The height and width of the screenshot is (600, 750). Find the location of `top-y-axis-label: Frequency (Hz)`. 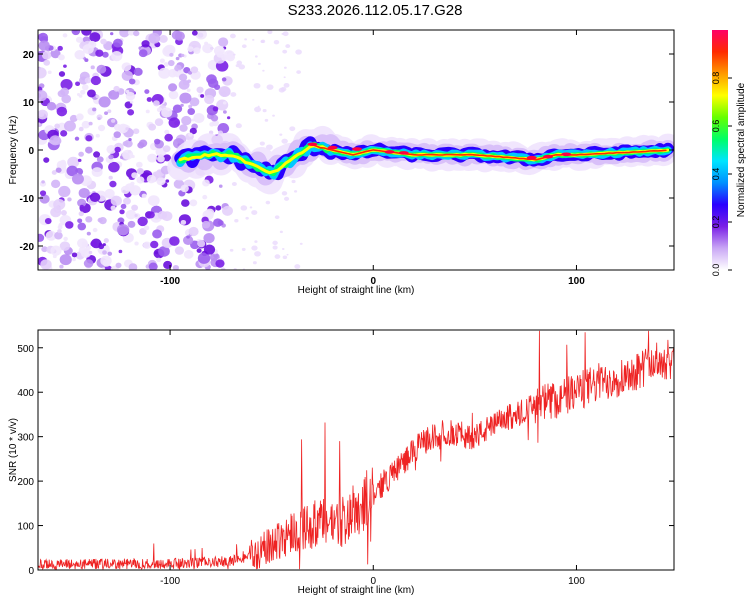

top-y-axis-label: Frequency (Hz) is located at coordinates (13, 150).